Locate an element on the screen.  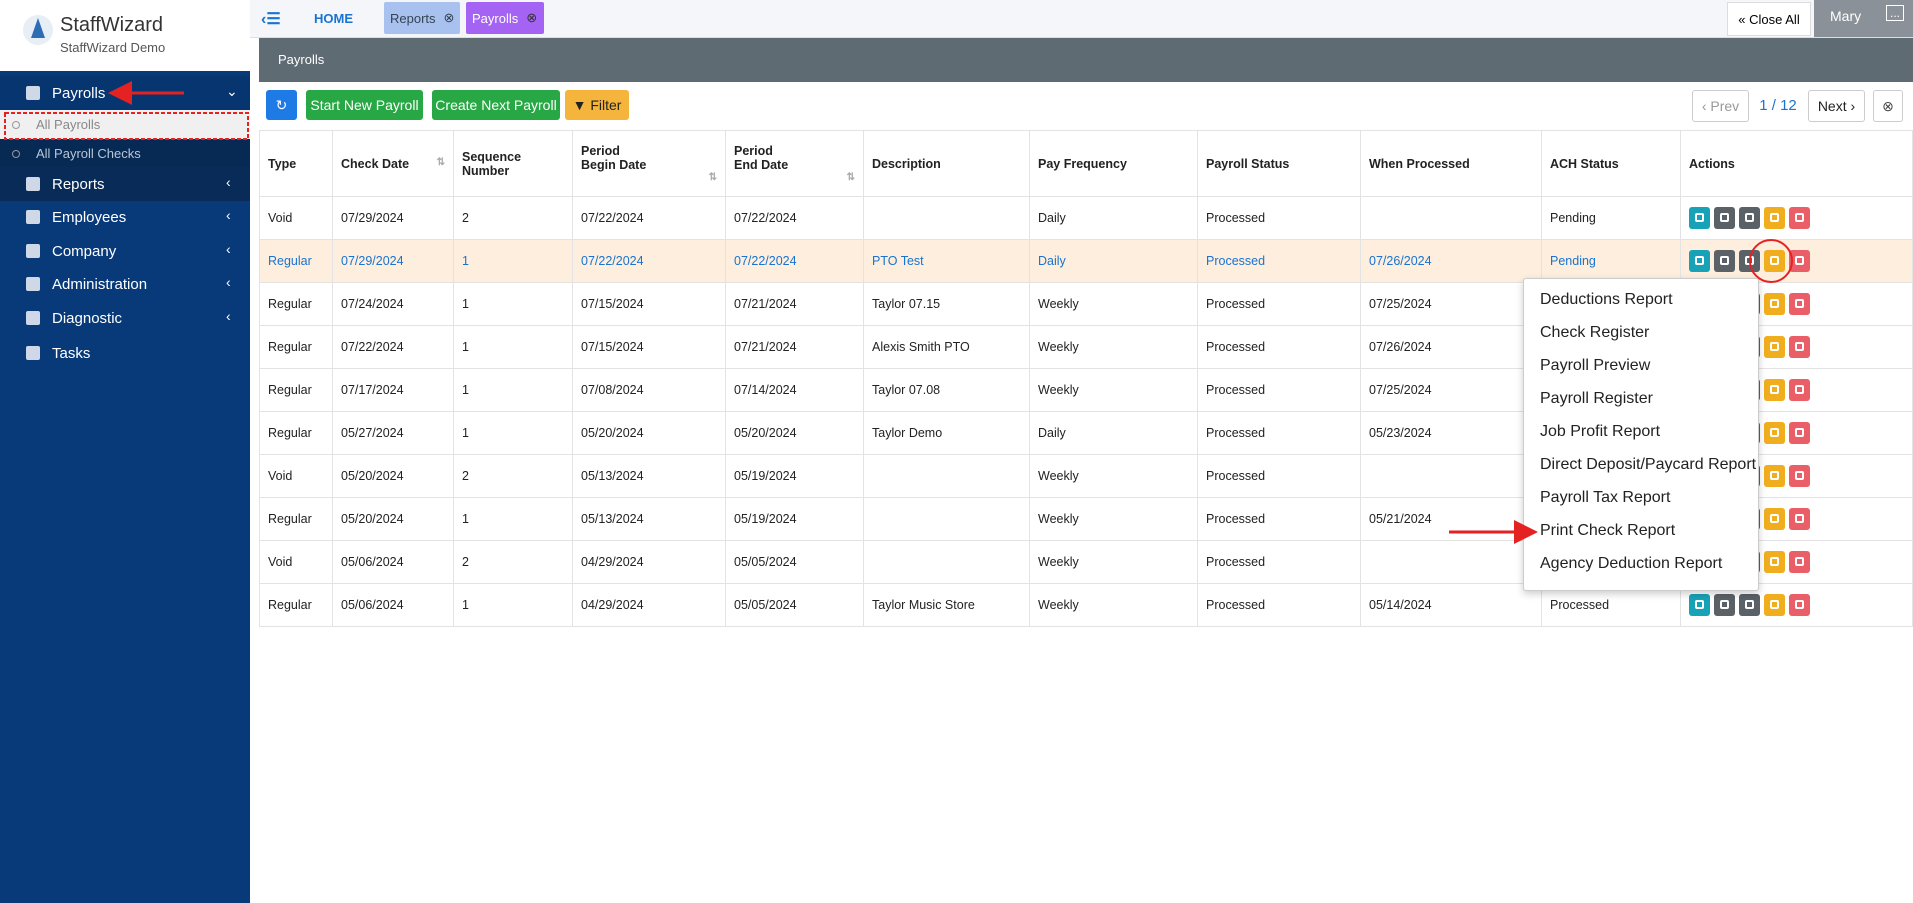
nav-item: Company ‹ is located at coordinates (125, 251).